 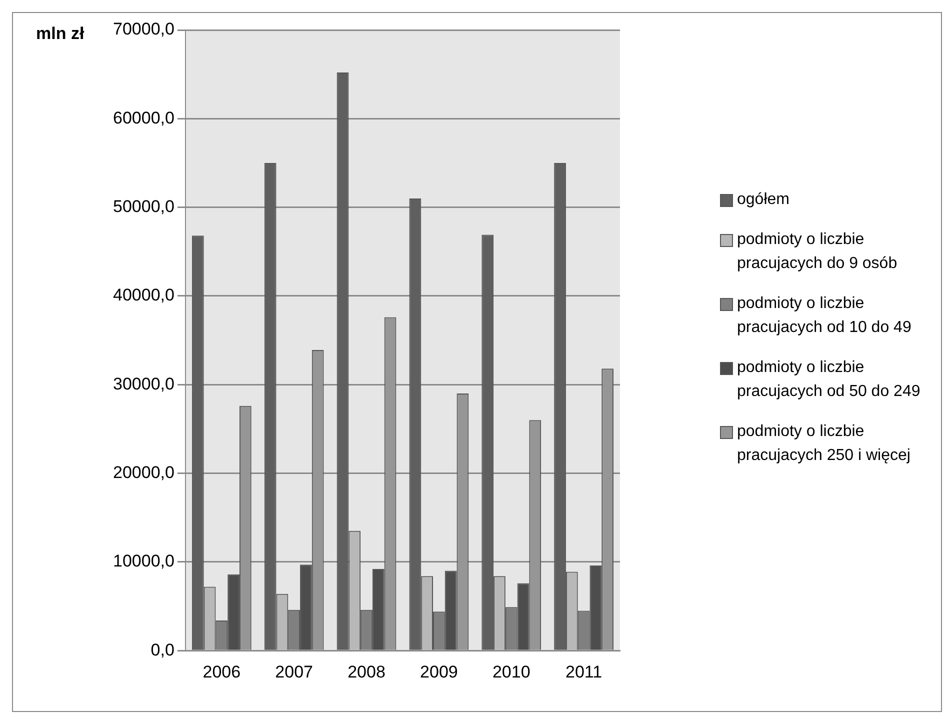 What do you see at coordinates (221, 672) in the screenshot?
I see `x-tick-label: 2006` at bounding box center [221, 672].